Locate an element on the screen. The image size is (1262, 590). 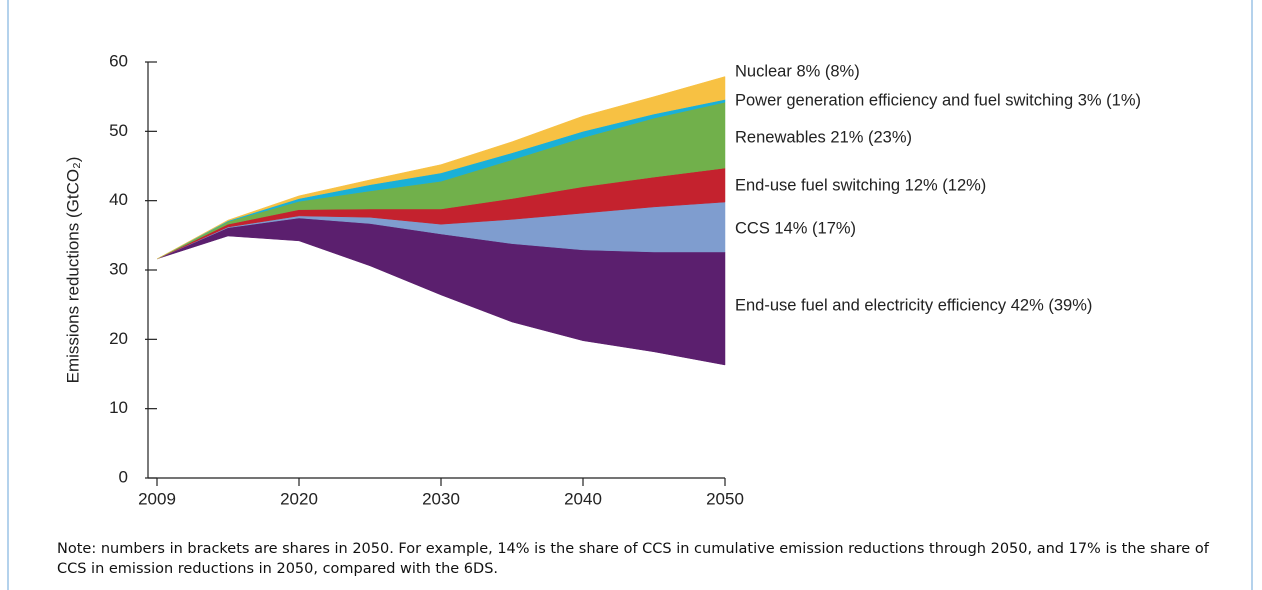
y-tick-label: 10 is located at coordinates (118, 407).